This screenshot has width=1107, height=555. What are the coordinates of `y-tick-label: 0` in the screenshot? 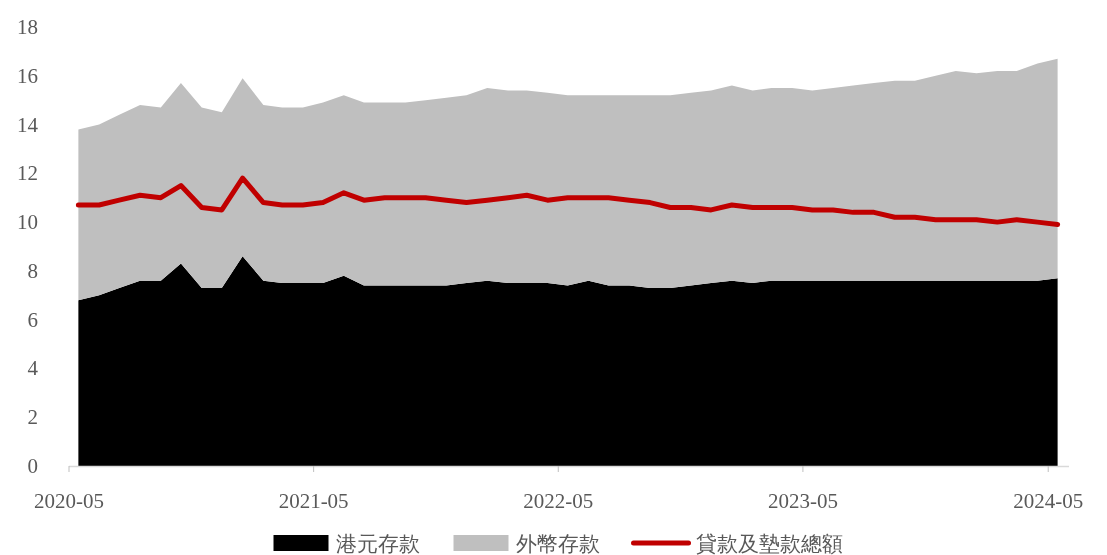 It's located at (32, 466).